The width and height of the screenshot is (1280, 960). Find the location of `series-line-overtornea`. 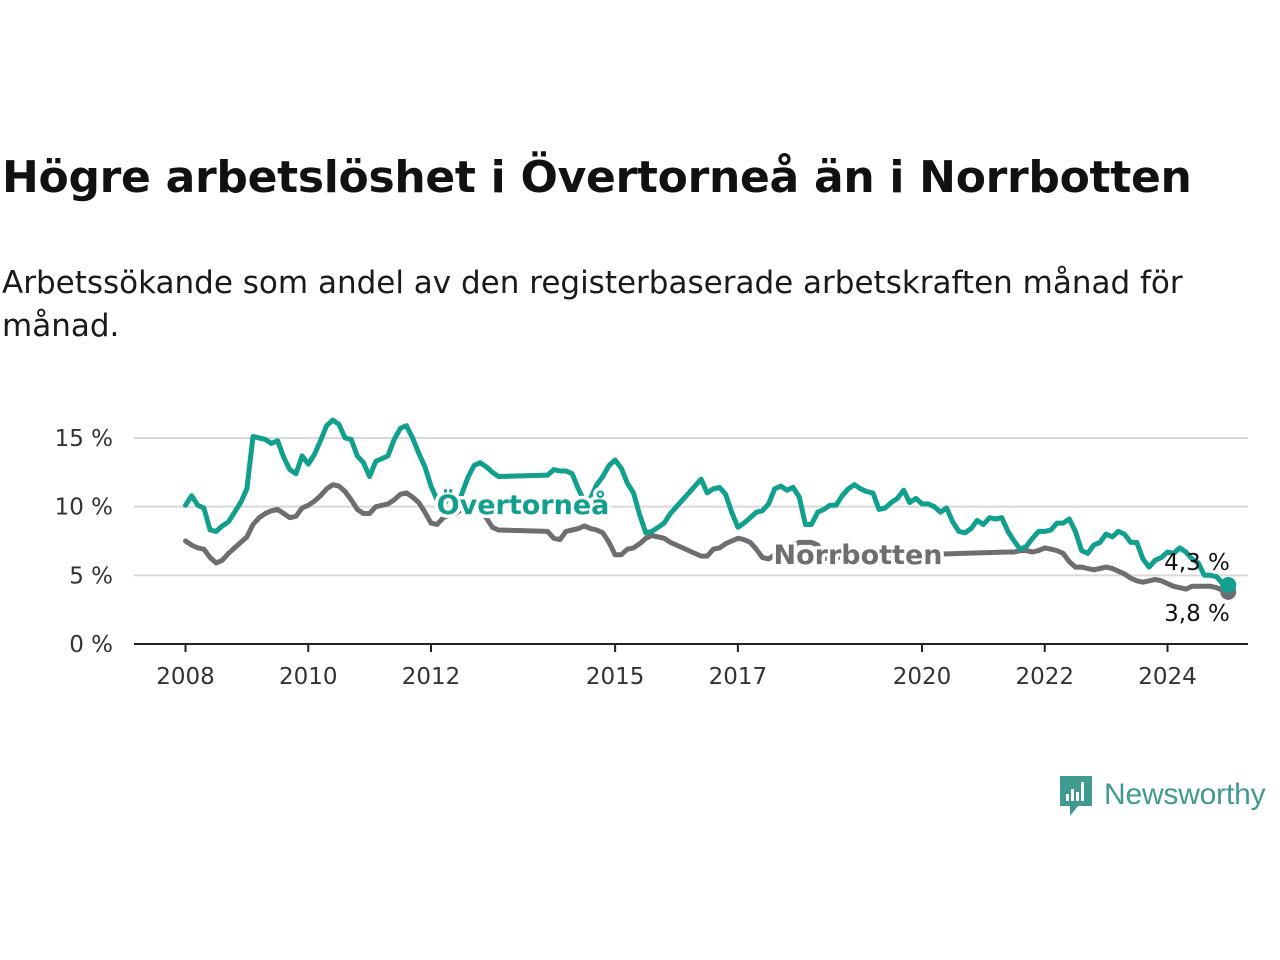

series-line-overtornea is located at coordinates (707, 502).